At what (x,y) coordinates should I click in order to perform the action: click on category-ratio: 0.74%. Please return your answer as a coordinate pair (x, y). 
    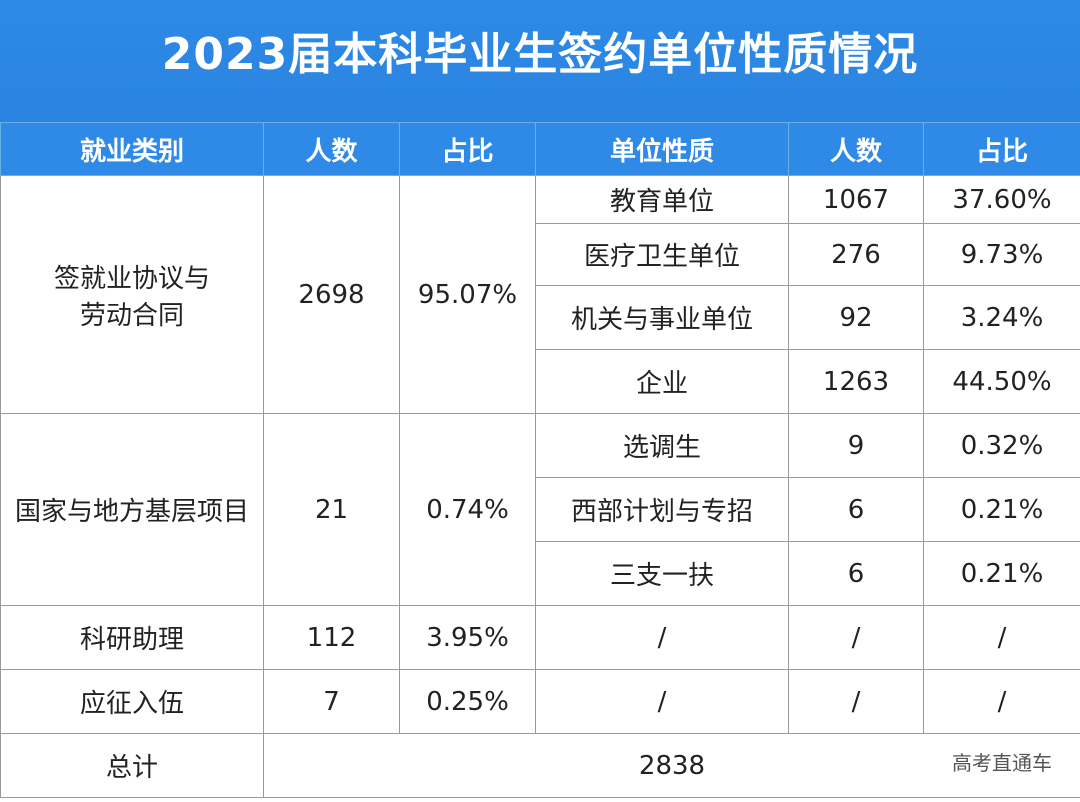
    Looking at the image, I should click on (467, 509).